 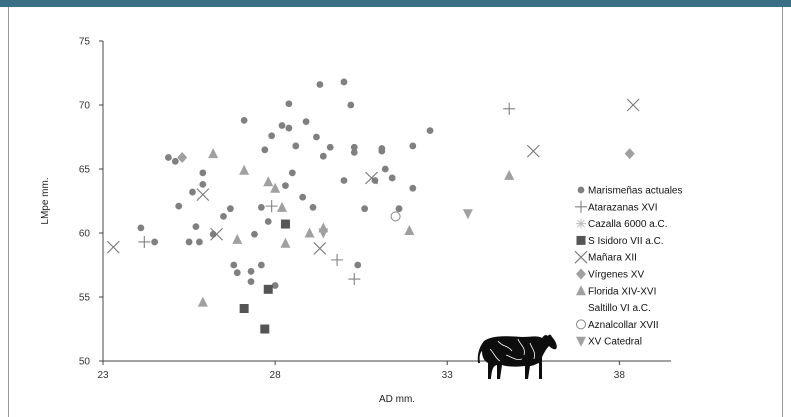 What do you see at coordinates (619, 308) in the screenshot?
I see `legend-label-saltillo-vi-a-c: Saltillo VI a.C.` at bounding box center [619, 308].